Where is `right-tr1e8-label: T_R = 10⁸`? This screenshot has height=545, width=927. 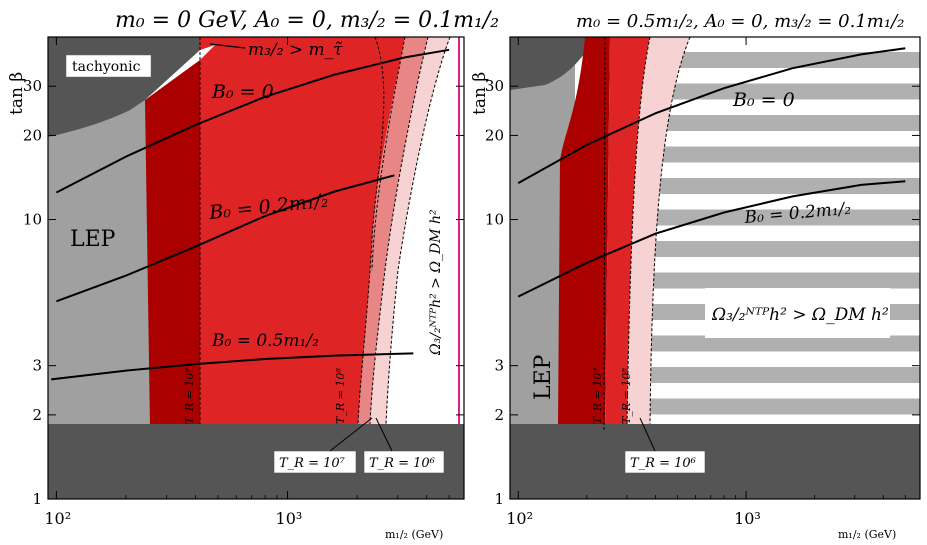 right-tr1e8-label: T_R = 10⁸ is located at coordinates (626, 396).